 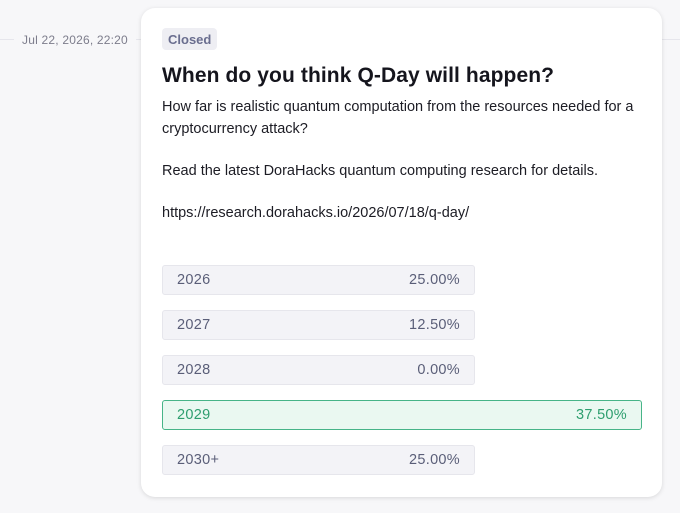 I want to click on option-percent: 37.50%, so click(x=601, y=415).